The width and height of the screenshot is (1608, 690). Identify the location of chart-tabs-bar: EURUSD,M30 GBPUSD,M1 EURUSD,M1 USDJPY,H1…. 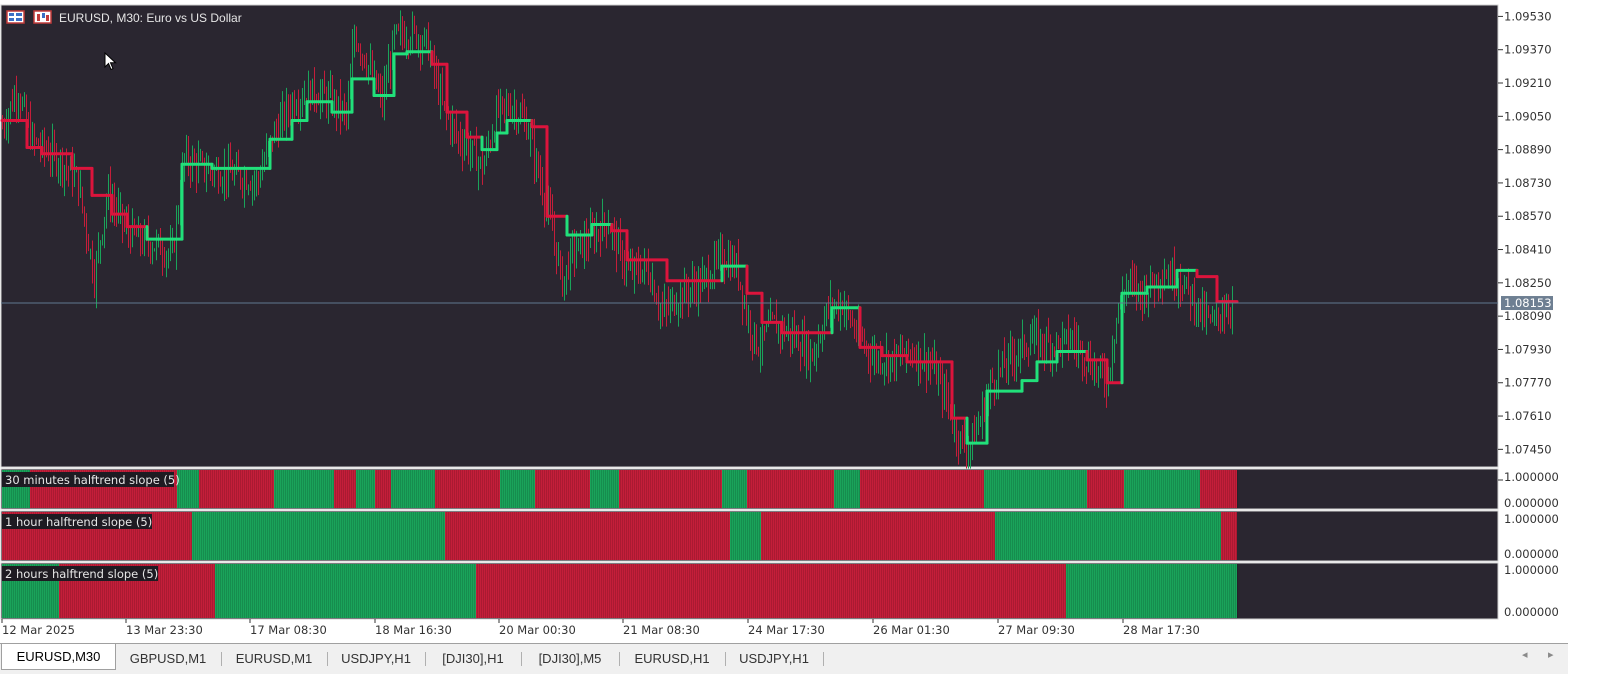
(784, 658).